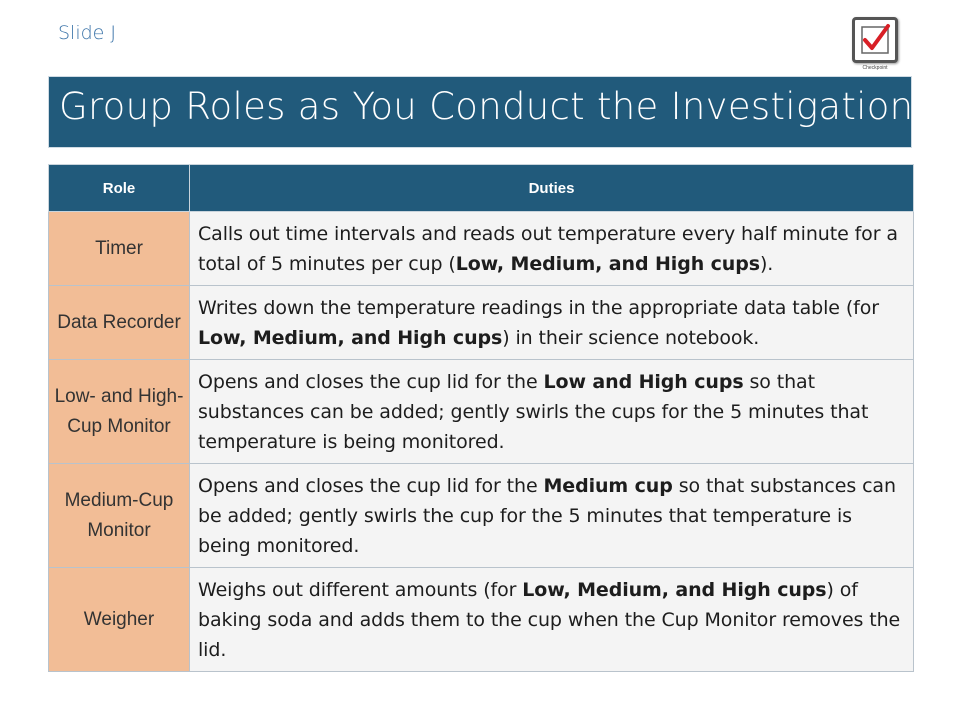  Describe the element at coordinates (119, 248) in the screenshot. I see `role-cell: Timer` at that location.